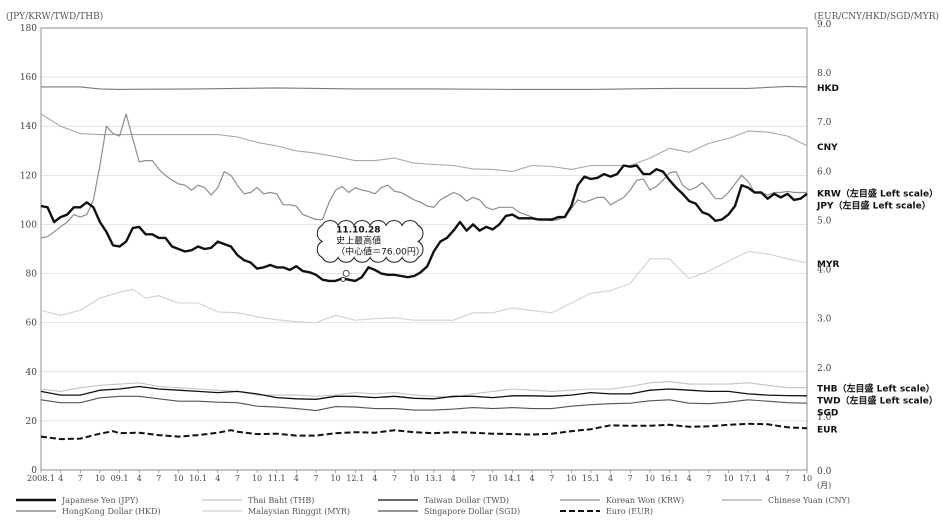 Image resolution: width=942 pixels, height=520 pixels. I want to click on left-tick-label: 20, so click(32, 422).